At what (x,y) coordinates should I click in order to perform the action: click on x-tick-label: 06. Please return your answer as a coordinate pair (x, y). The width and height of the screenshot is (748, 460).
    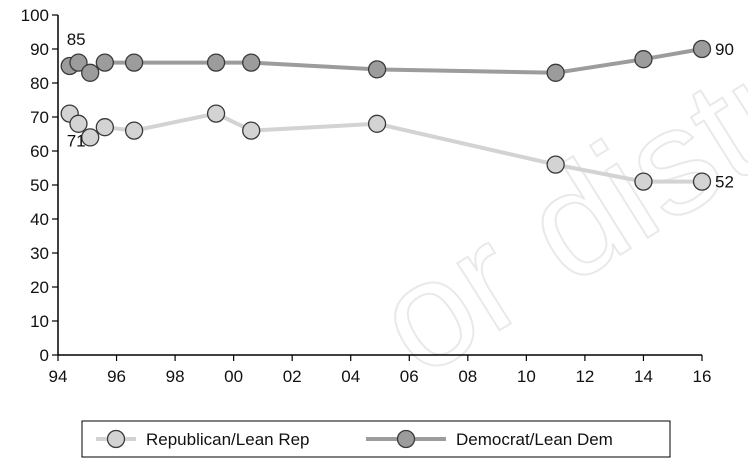
    Looking at the image, I should click on (409, 376).